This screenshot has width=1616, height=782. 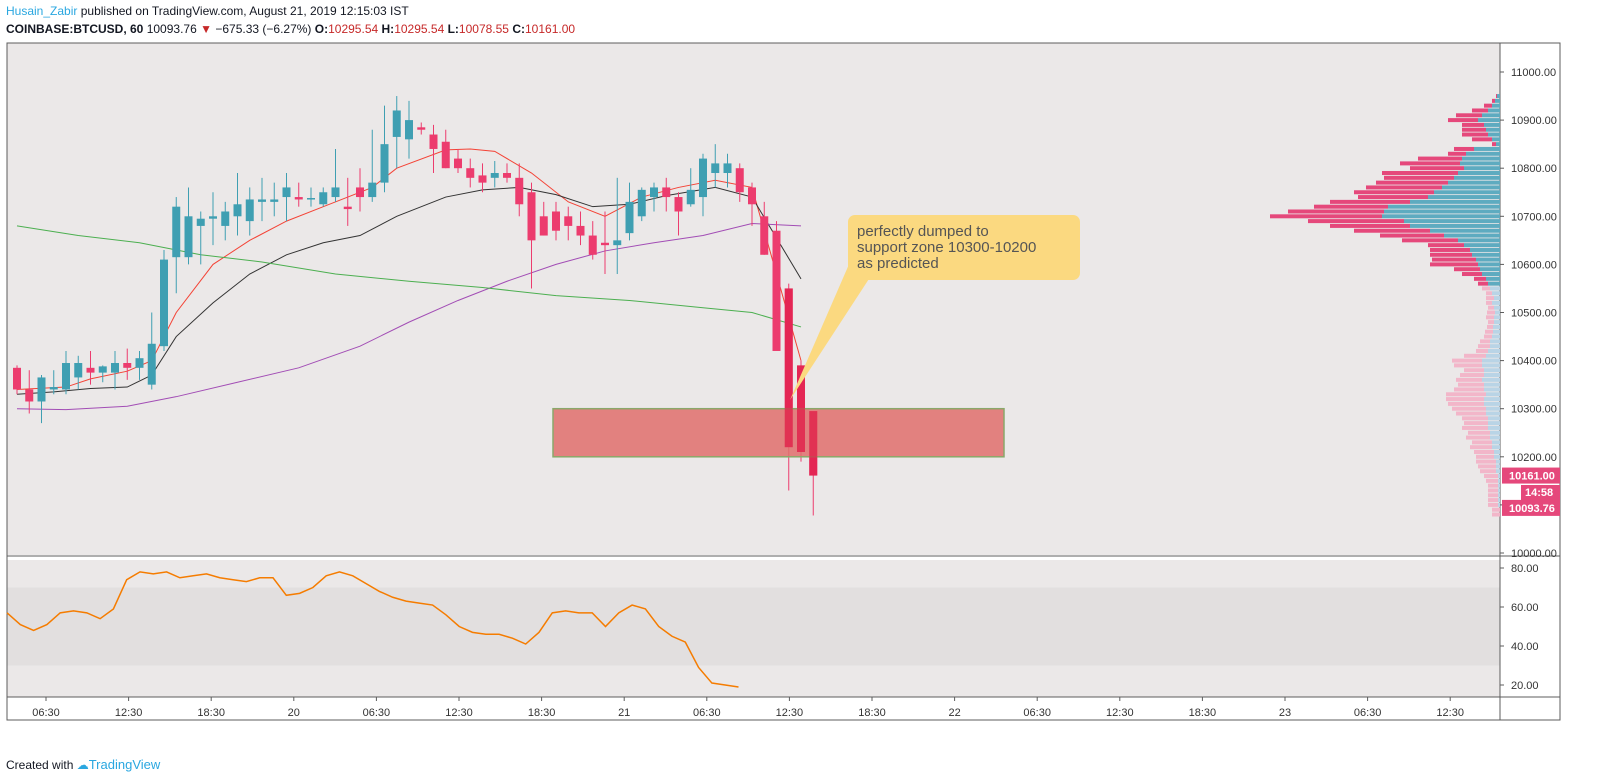 I want to click on callout-box, so click(x=964, y=247).